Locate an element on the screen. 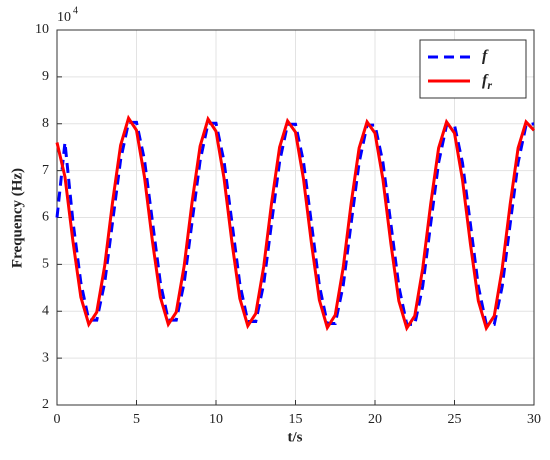  x-tick-label: 15 is located at coordinates (296, 419).